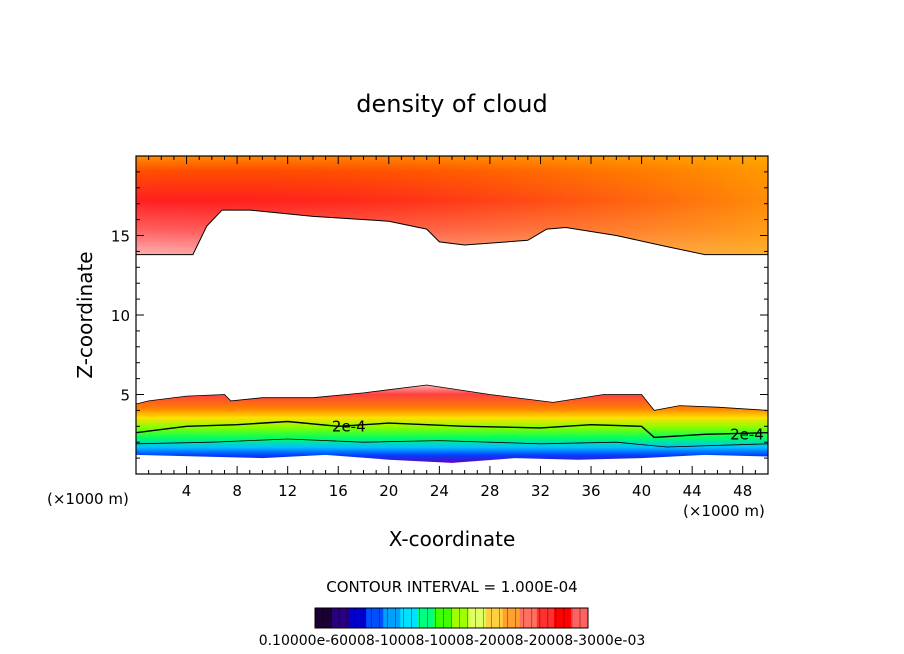  I want to click on y-tick-label: 5, so click(125, 396).